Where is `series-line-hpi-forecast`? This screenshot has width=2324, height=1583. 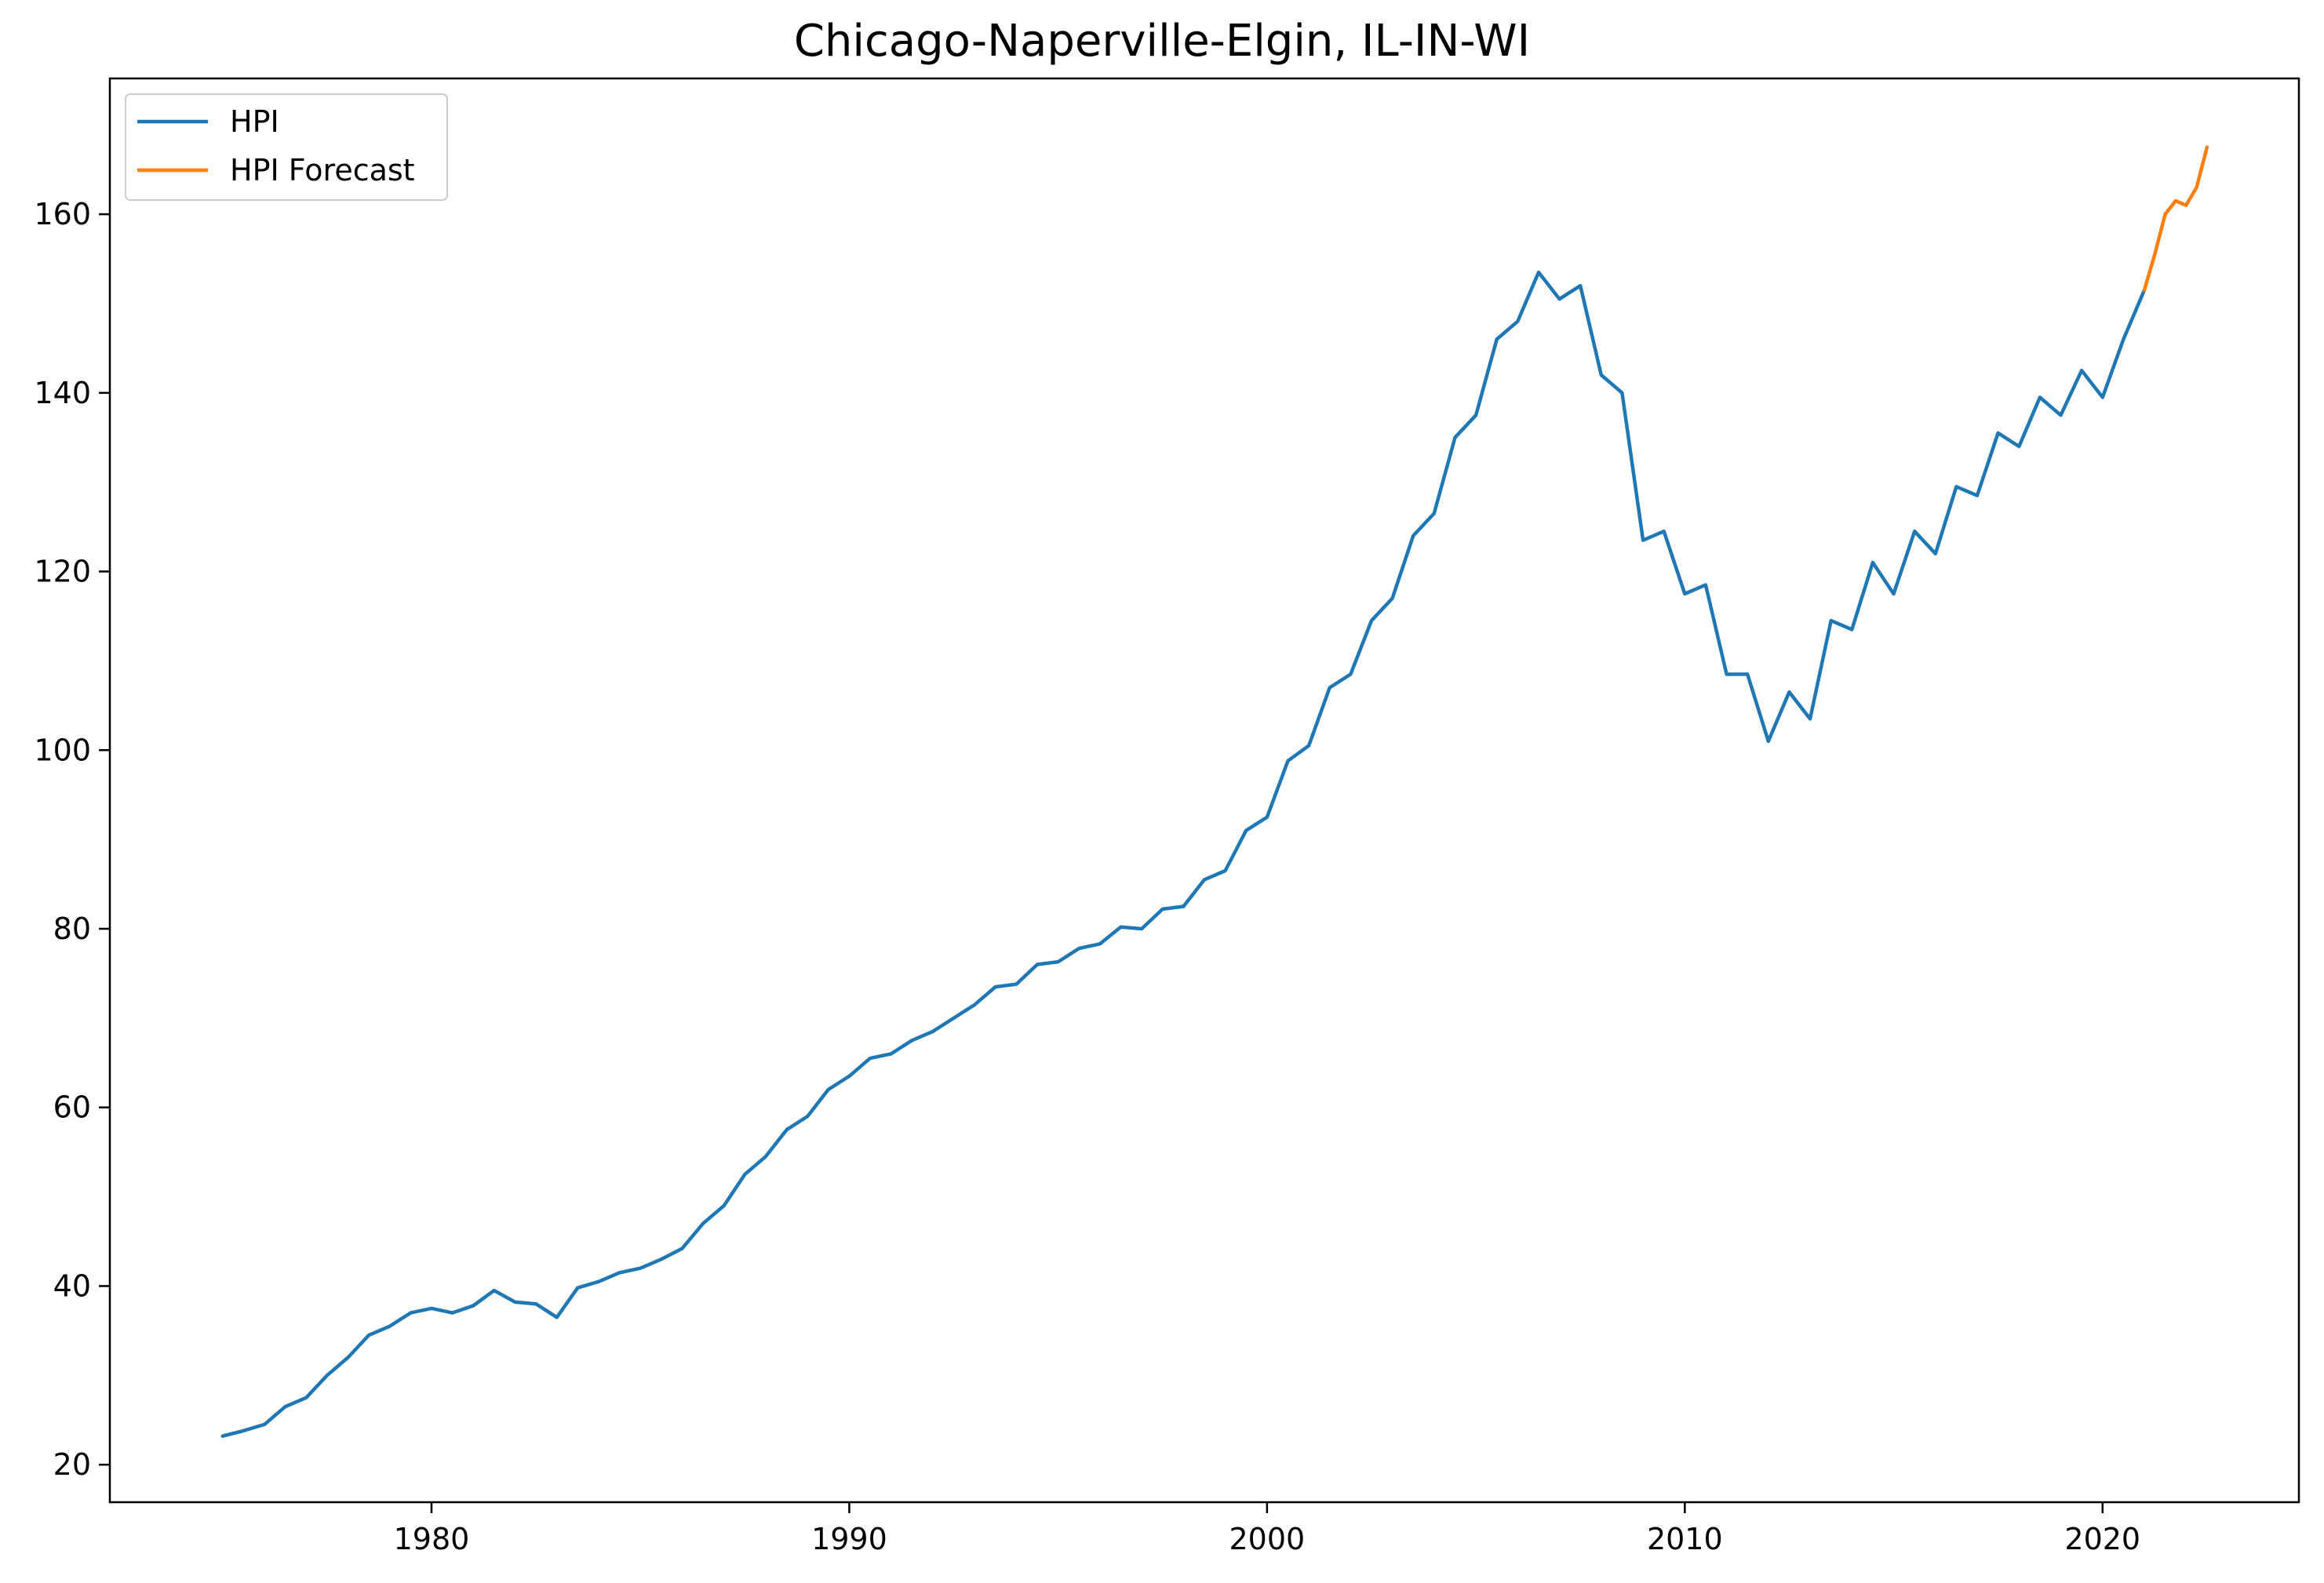 series-line-hpi-forecast is located at coordinates (2175, 219).